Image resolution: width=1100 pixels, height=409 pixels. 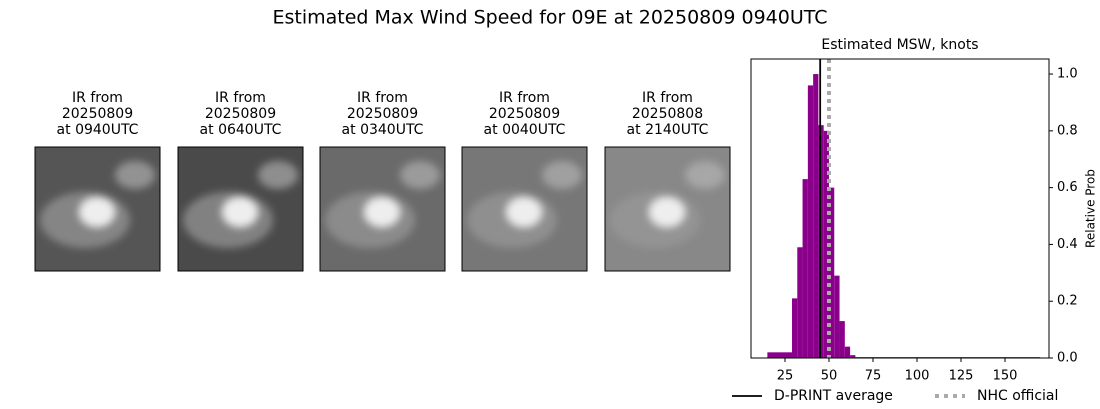 I want to click on y-tick-label: 1.0, so click(x=1067, y=74).